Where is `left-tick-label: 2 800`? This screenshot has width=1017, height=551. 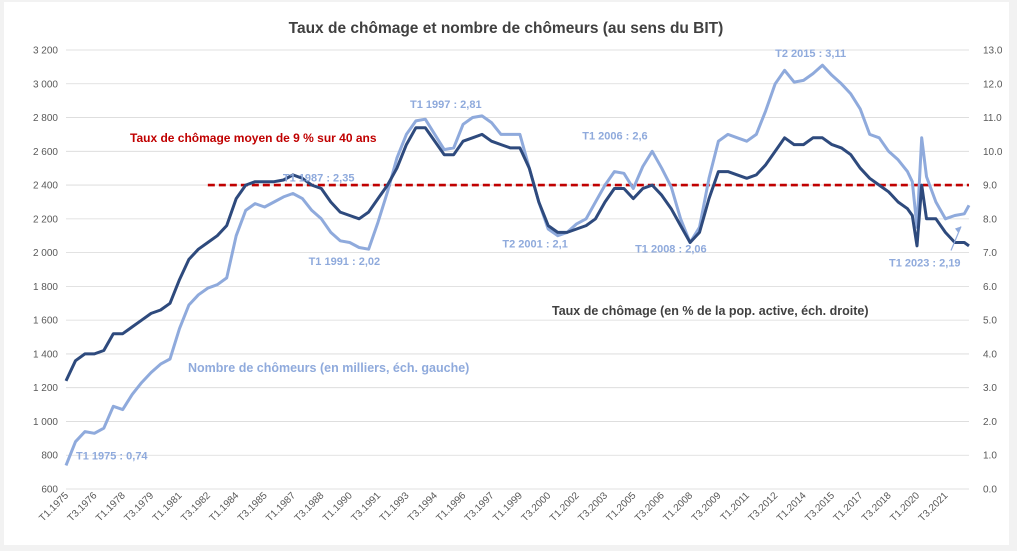 left-tick-label: 2 800 is located at coordinates (45, 118).